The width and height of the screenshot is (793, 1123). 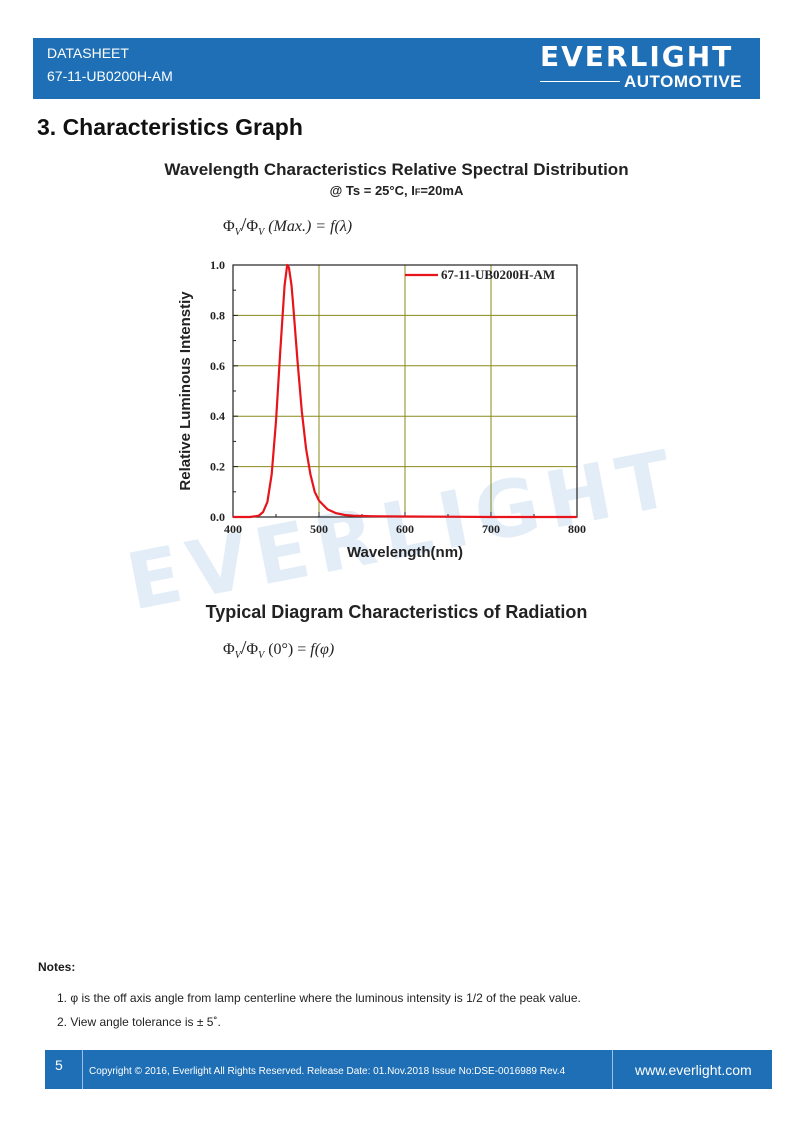 I want to click on x-tick-label: 800, so click(x=577, y=529).